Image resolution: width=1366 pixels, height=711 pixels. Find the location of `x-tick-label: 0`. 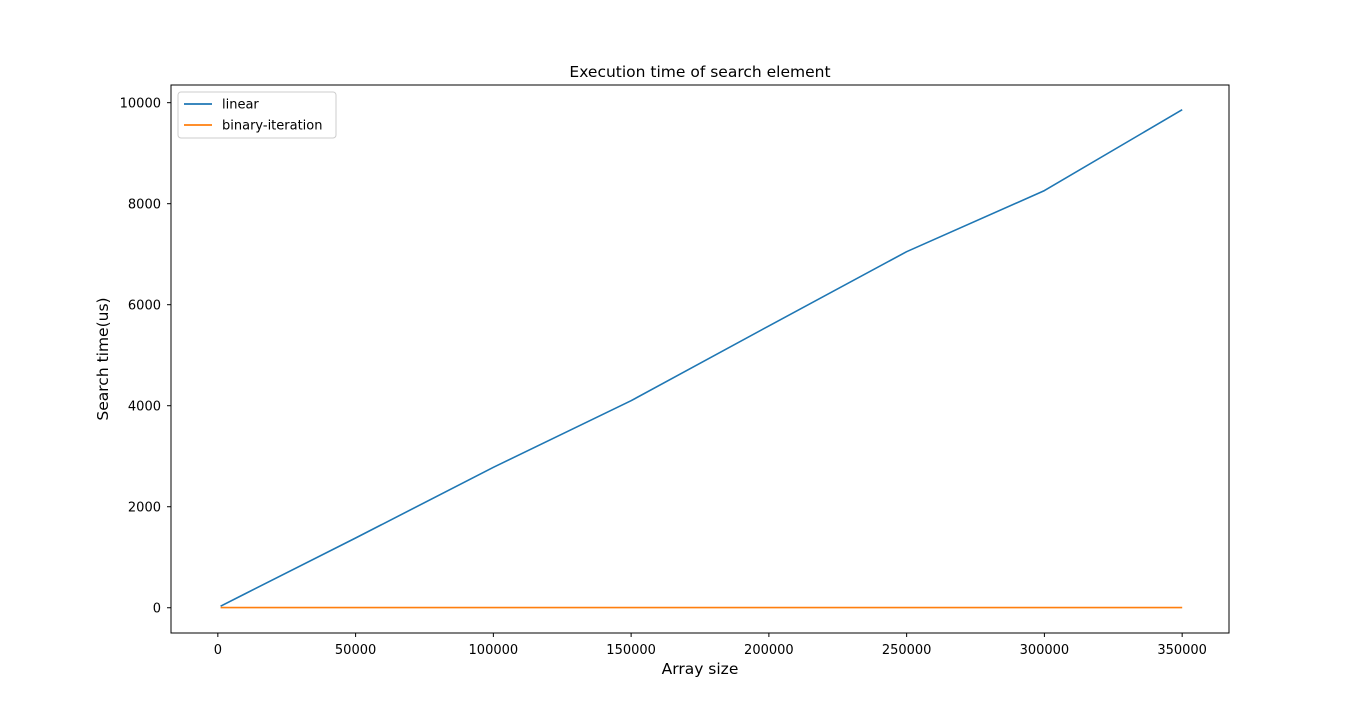

x-tick-label: 0 is located at coordinates (218, 650).